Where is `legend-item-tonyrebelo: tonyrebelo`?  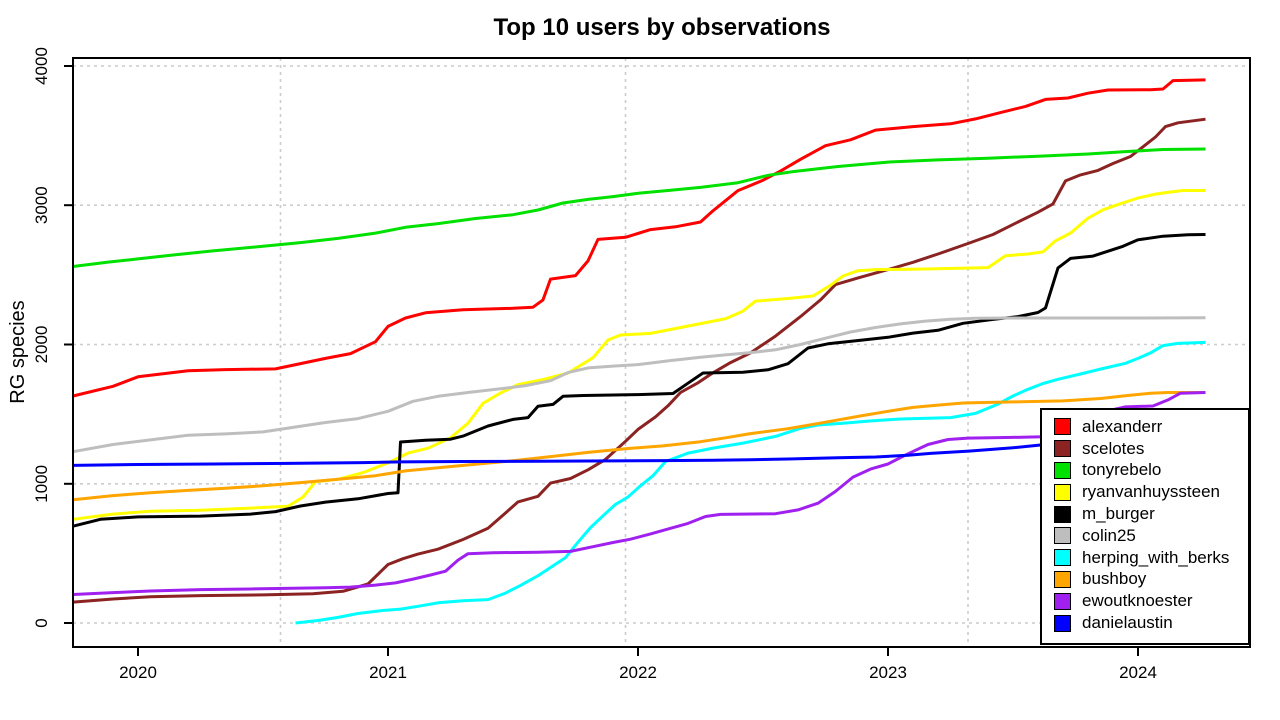 legend-item-tonyrebelo: tonyrebelo is located at coordinates (1145, 471).